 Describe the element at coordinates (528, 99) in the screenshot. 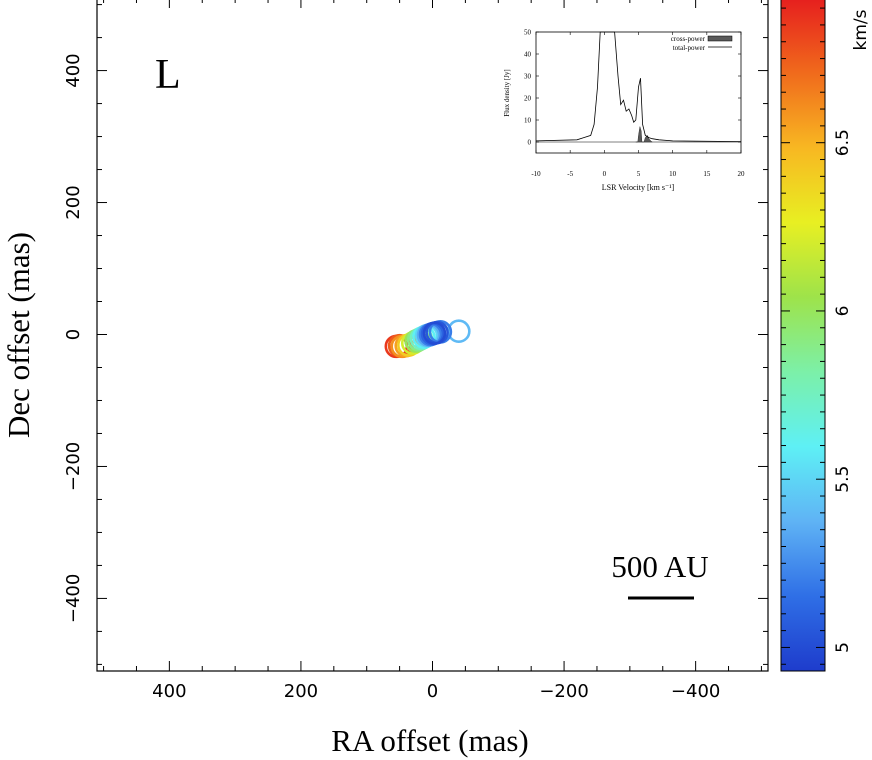

I see `inset-y-tick-label: 20` at that location.